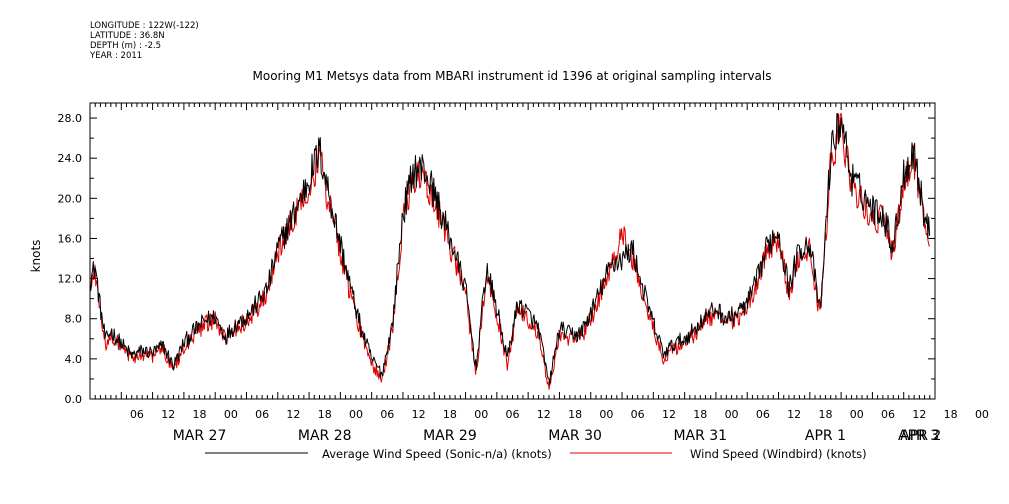 The width and height of the screenshot is (1009, 504). I want to click on x-day-label: MAR 30, so click(575, 436).